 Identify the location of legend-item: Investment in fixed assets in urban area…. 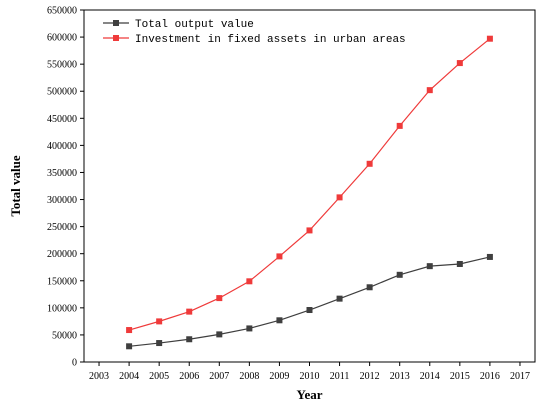
(254, 40).